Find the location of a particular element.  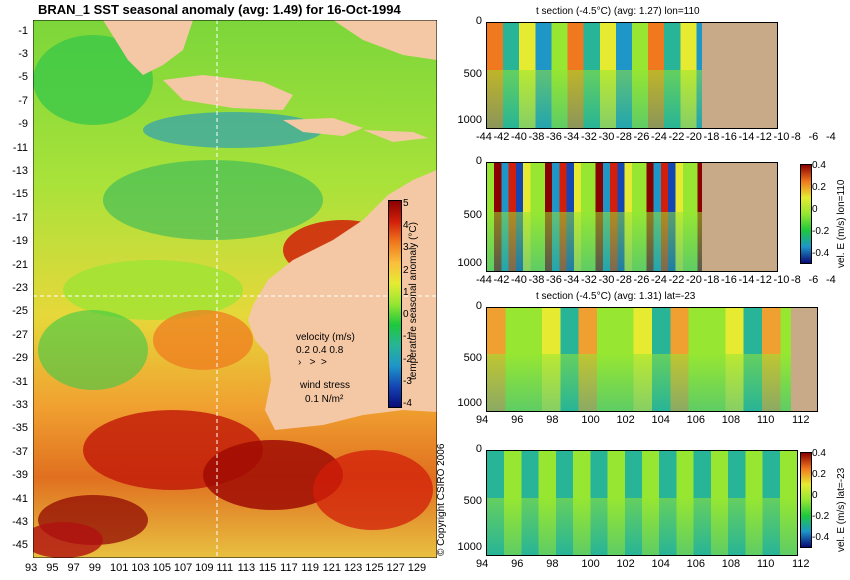

x-tick: -28 is located at coordinates (624, 280).